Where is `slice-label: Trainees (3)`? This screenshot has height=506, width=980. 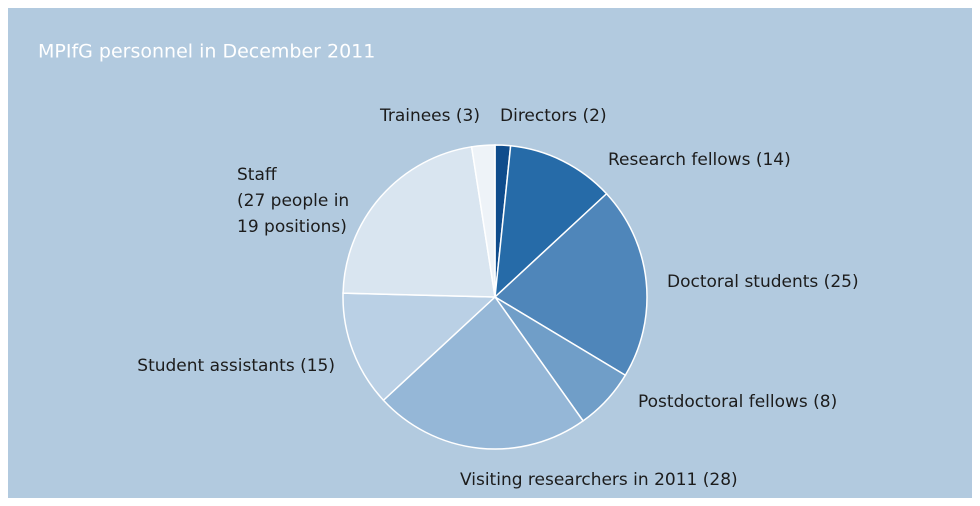
slice-label: Trainees (3) is located at coordinates (429, 116).